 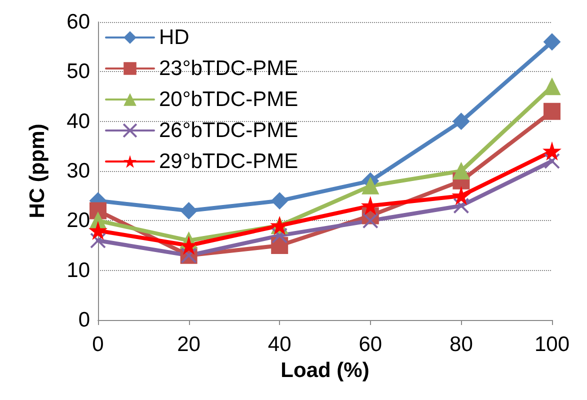 What do you see at coordinates (78, 220) in the screenshot?
I see `y-tick-label: 20` at bounding box center [78, 220].